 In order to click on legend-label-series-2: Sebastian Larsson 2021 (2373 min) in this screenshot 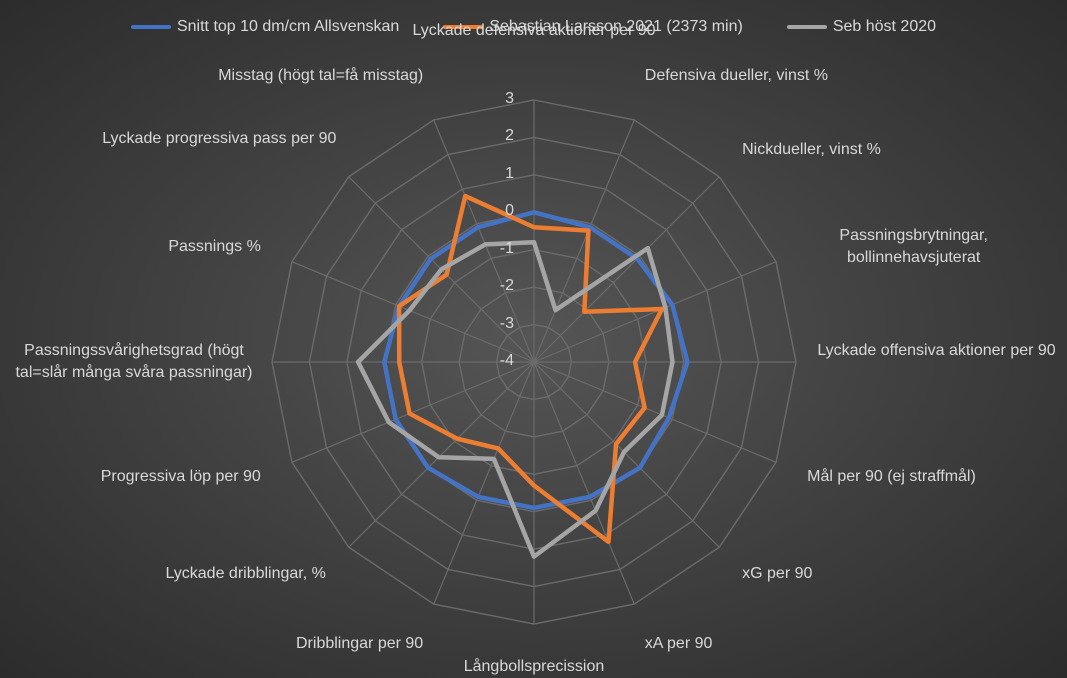, I will do `click(616, 26)`.